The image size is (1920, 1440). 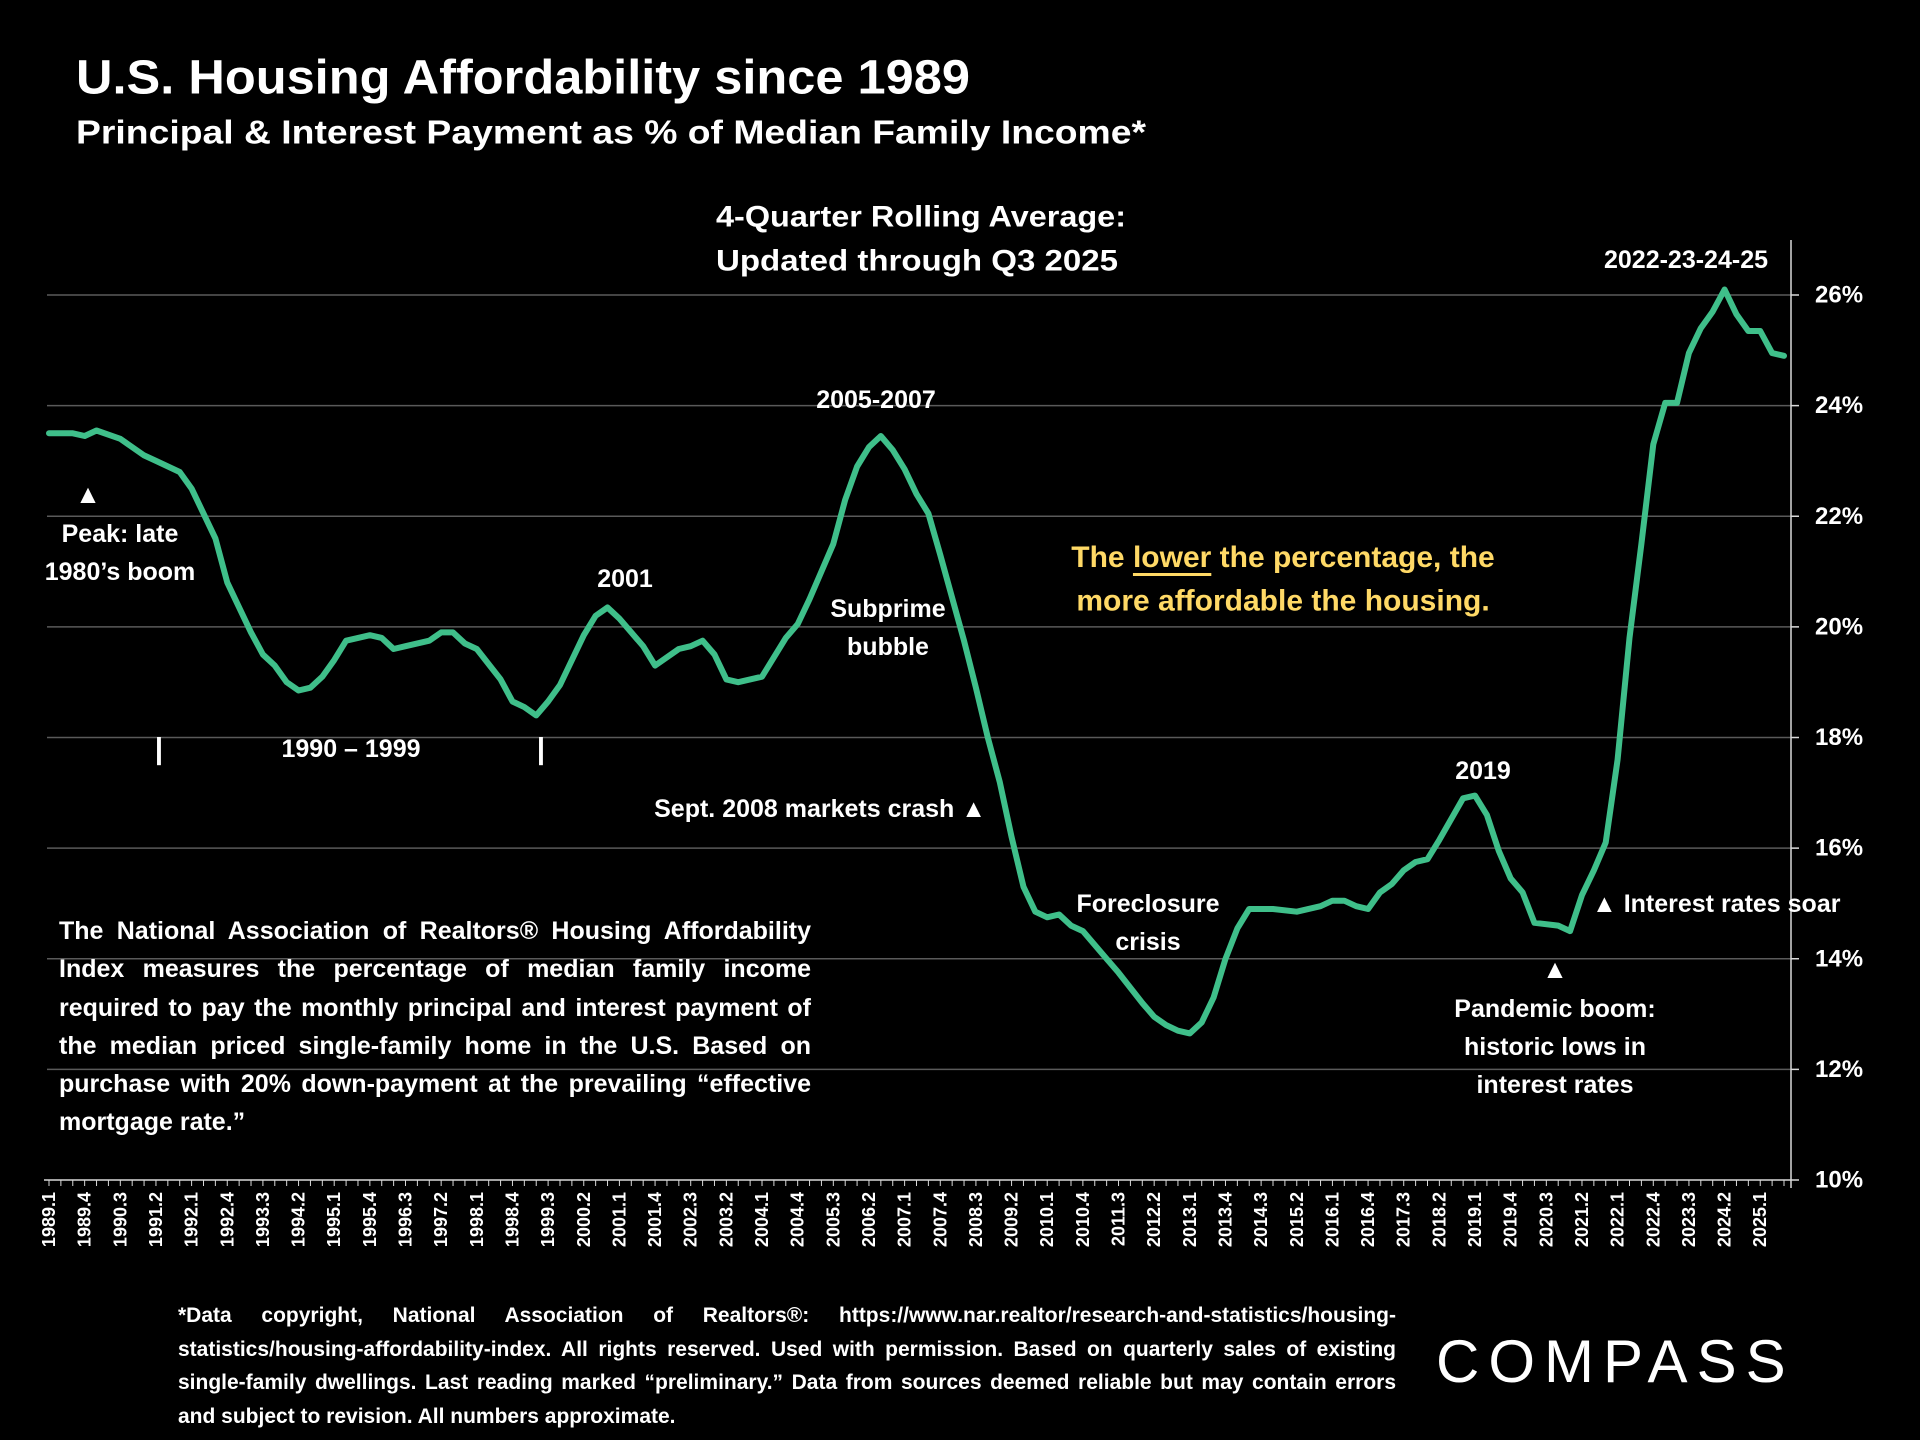 What do you see at coordinates (798, 1219) in the screenshot?
I see `x-tick-label: 2004.4` at bounding box center [798, 1219].